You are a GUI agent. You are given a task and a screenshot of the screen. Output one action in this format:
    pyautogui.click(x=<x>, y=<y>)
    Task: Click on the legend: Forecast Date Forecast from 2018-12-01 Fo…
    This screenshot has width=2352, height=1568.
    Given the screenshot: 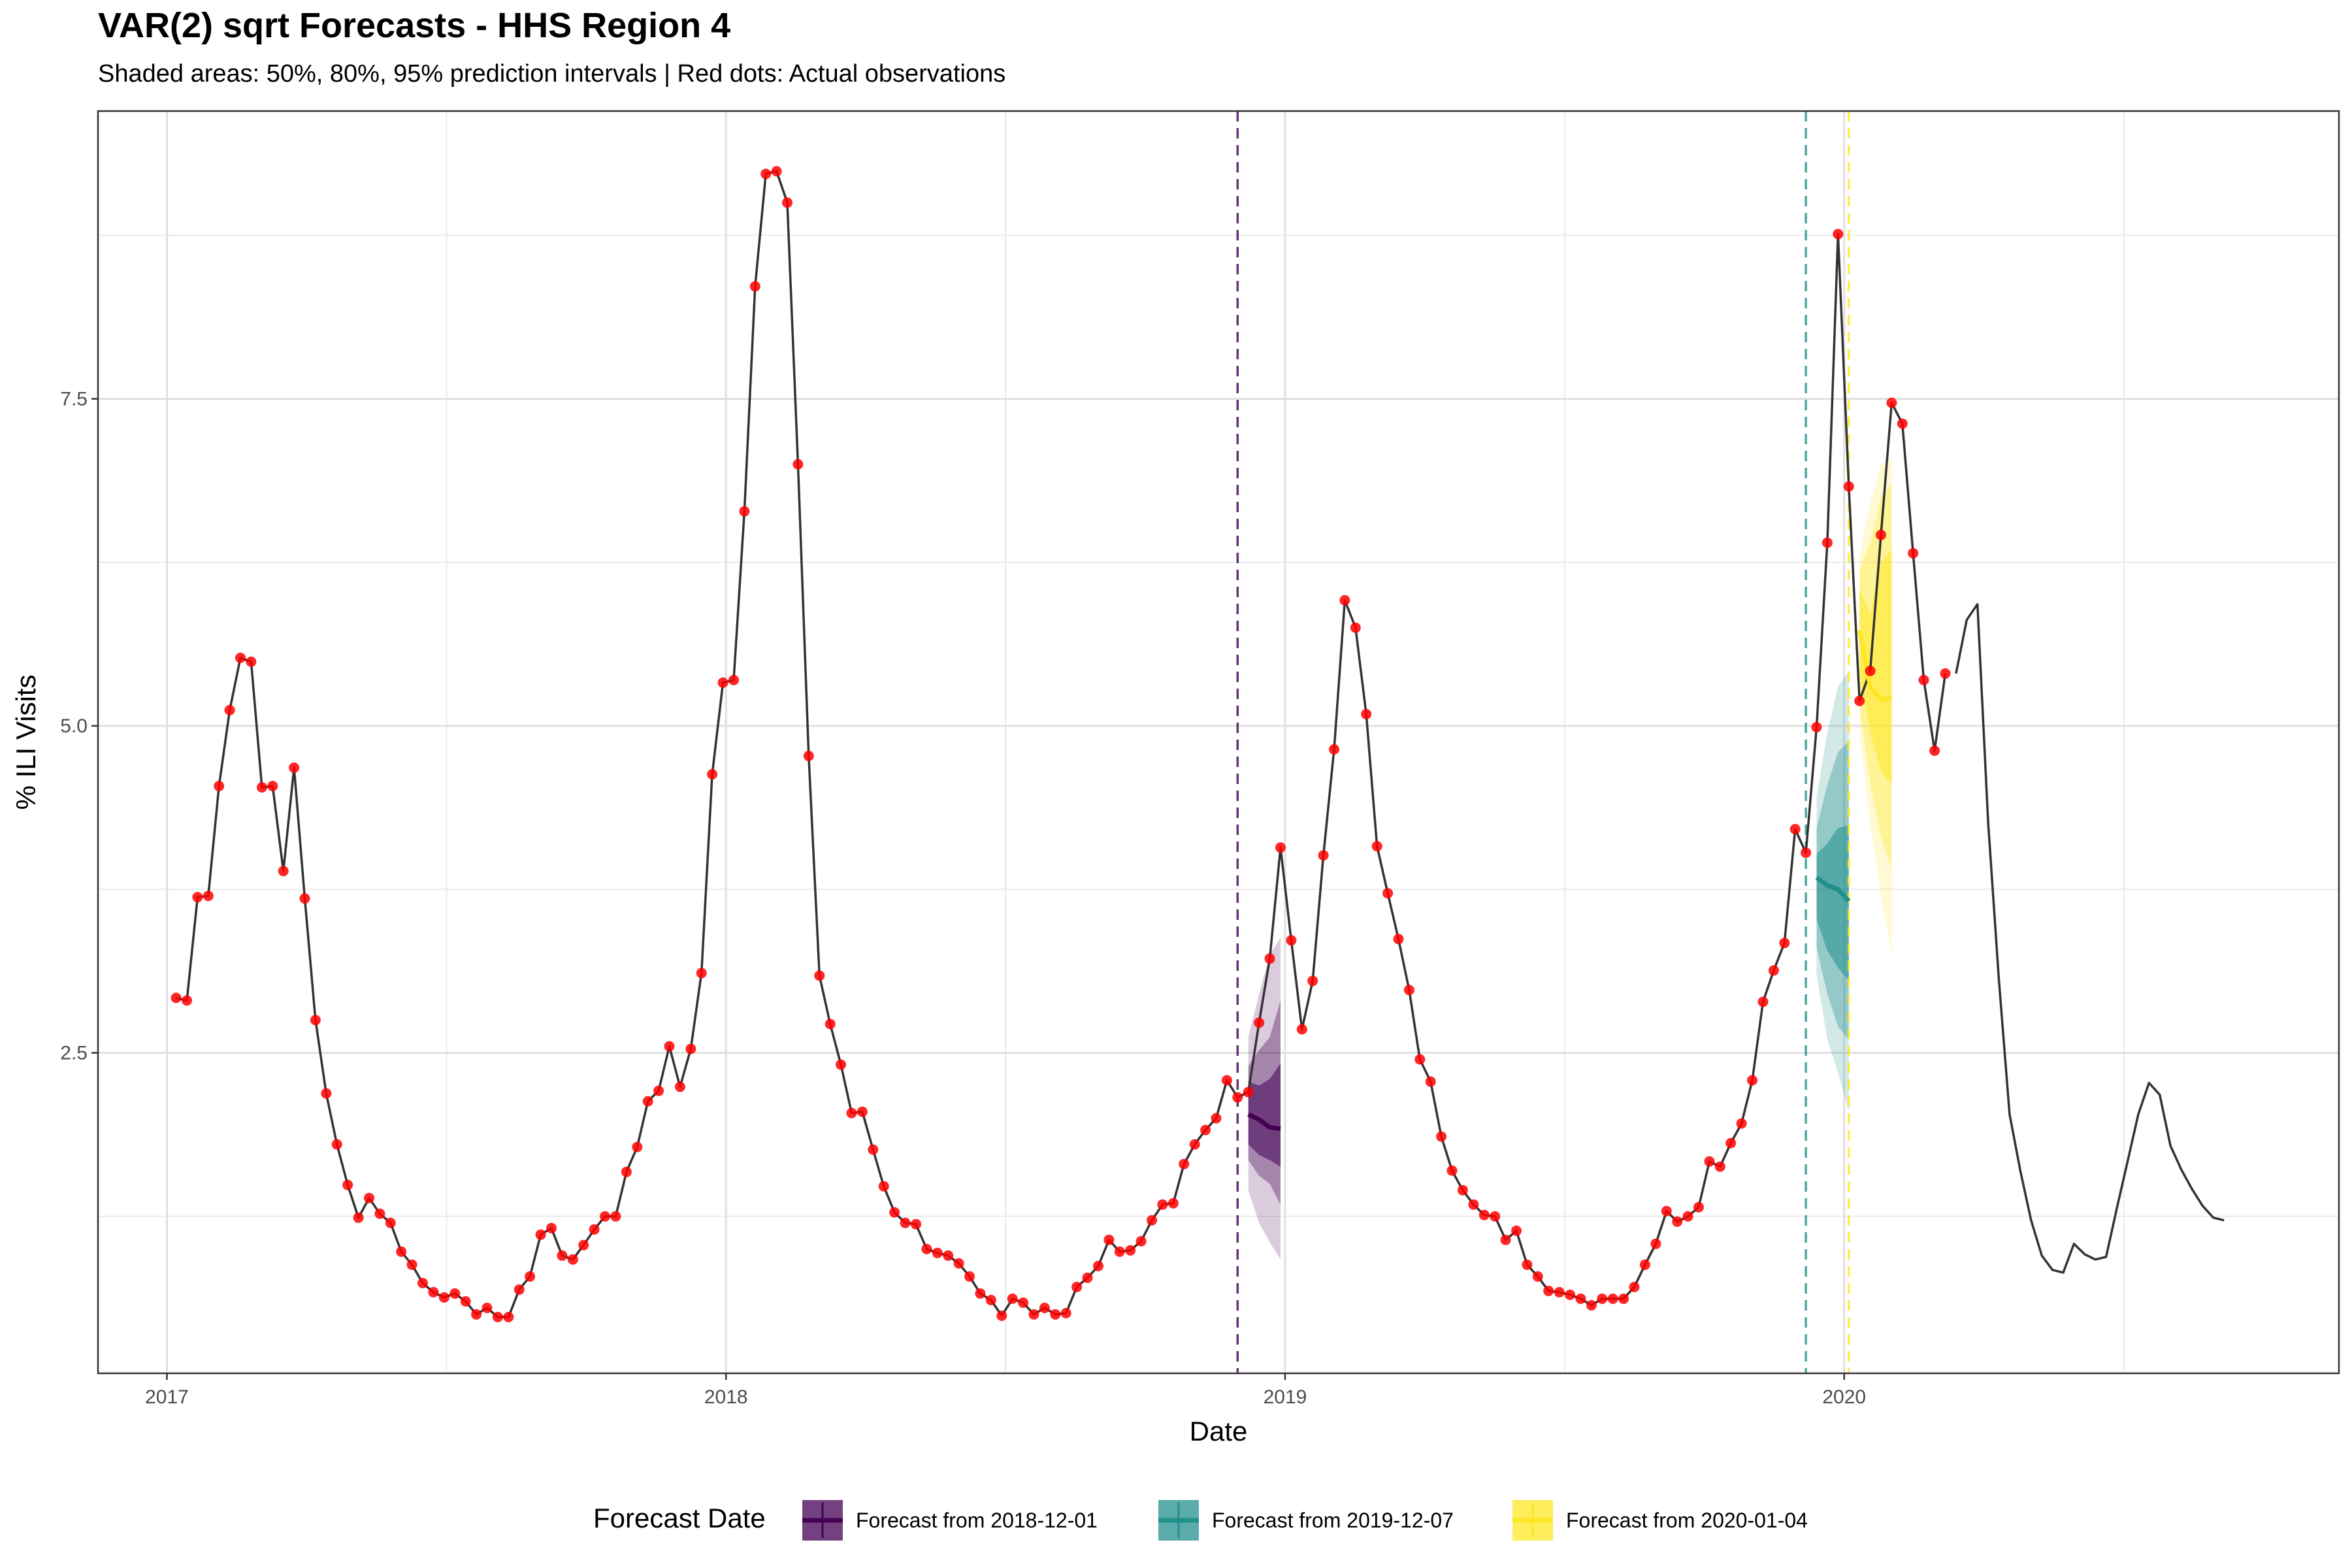 What is the action you would take?
    pyautogui.click(x=1200, y=1520)
    